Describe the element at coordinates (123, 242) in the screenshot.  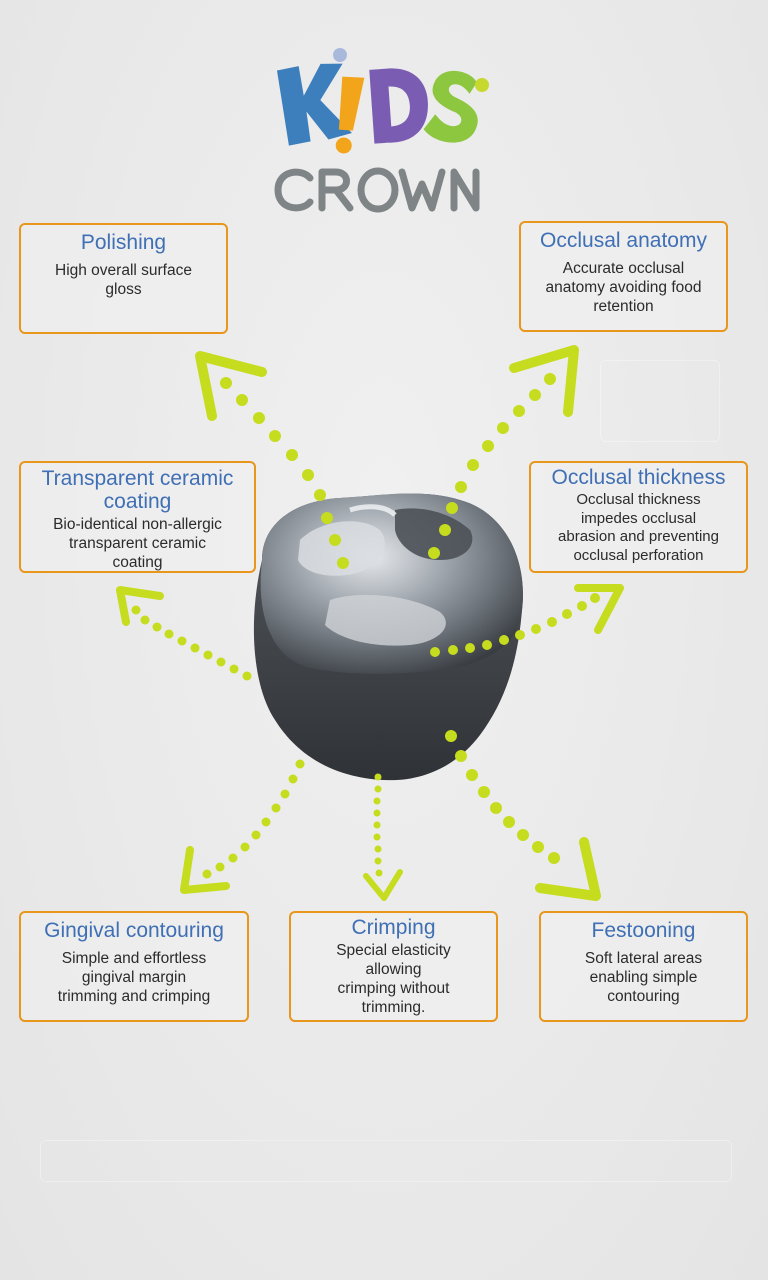
I see `card-title: Polishing` at that location.